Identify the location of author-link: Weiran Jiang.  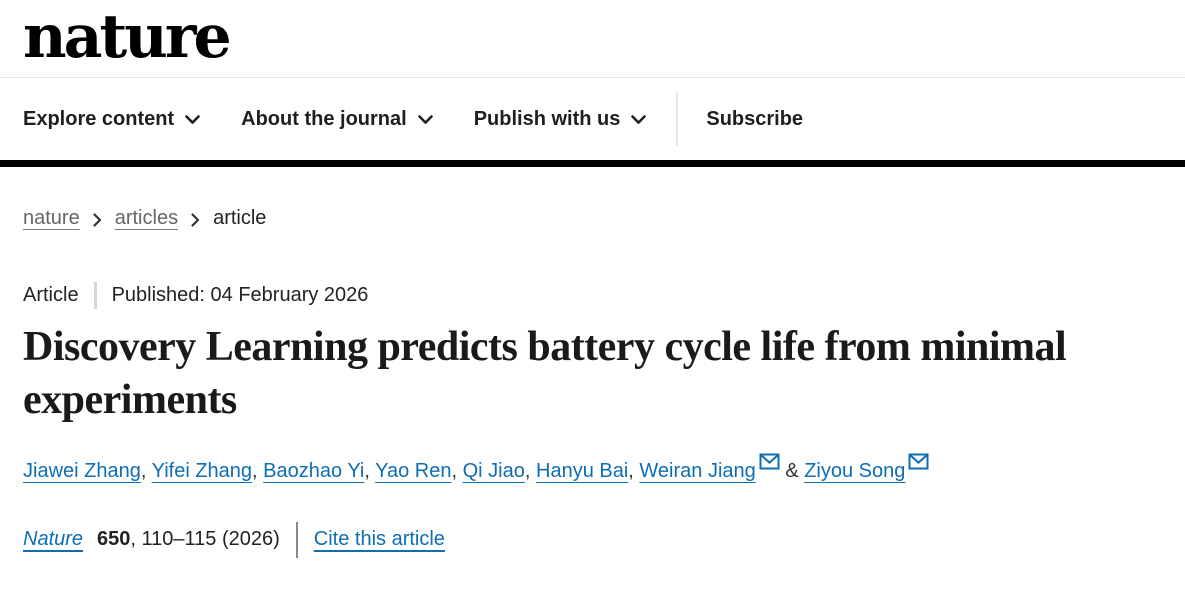
(697, 470).